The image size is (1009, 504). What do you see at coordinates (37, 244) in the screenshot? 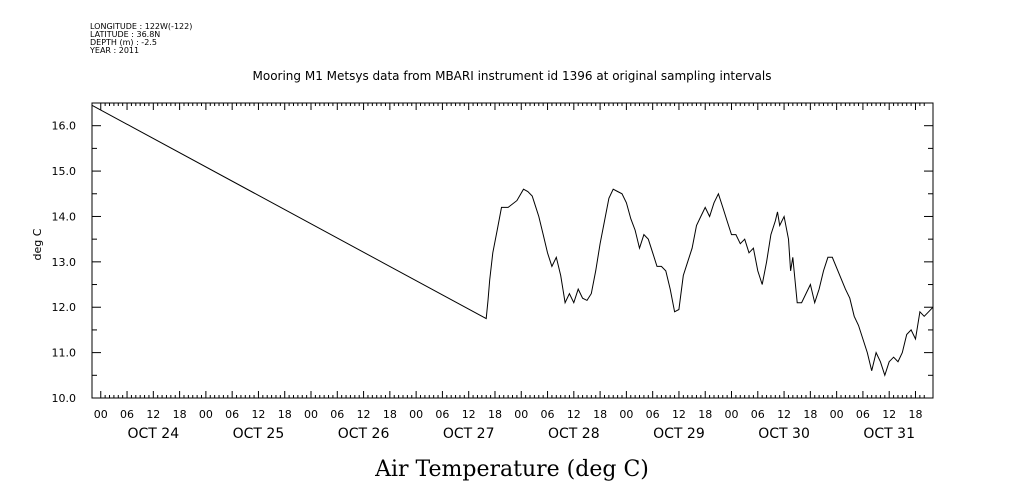
I see `y-axis-label: deg C` at bounding box center [37, 244].